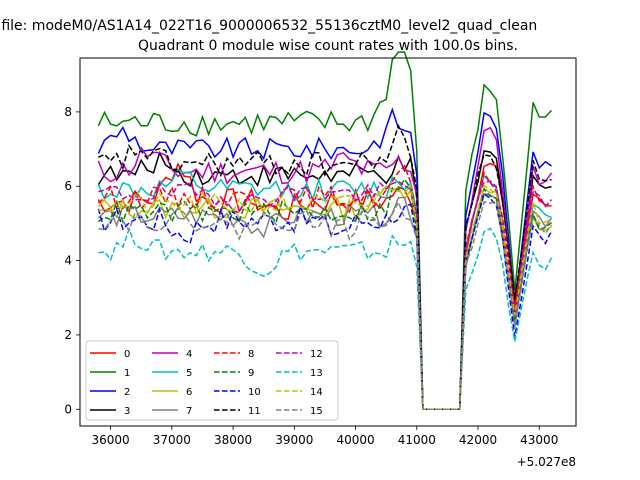  I want to click on legend-label-8: 8, so click(251, 354).